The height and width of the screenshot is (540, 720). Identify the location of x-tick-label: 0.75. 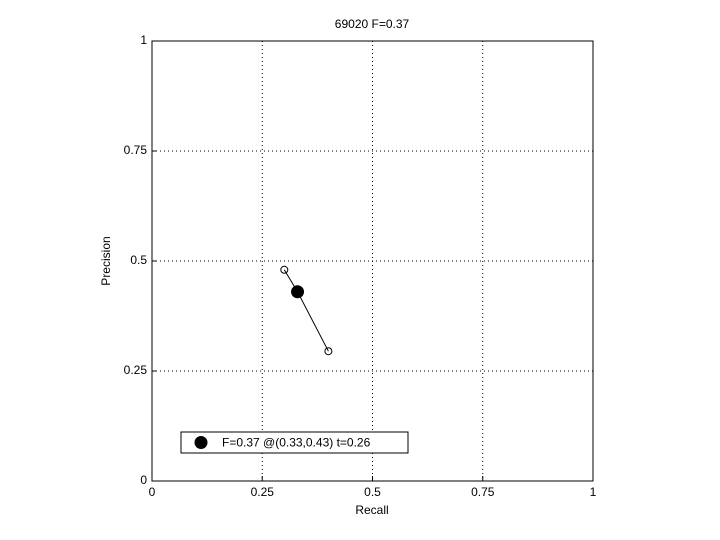
(483, 492).